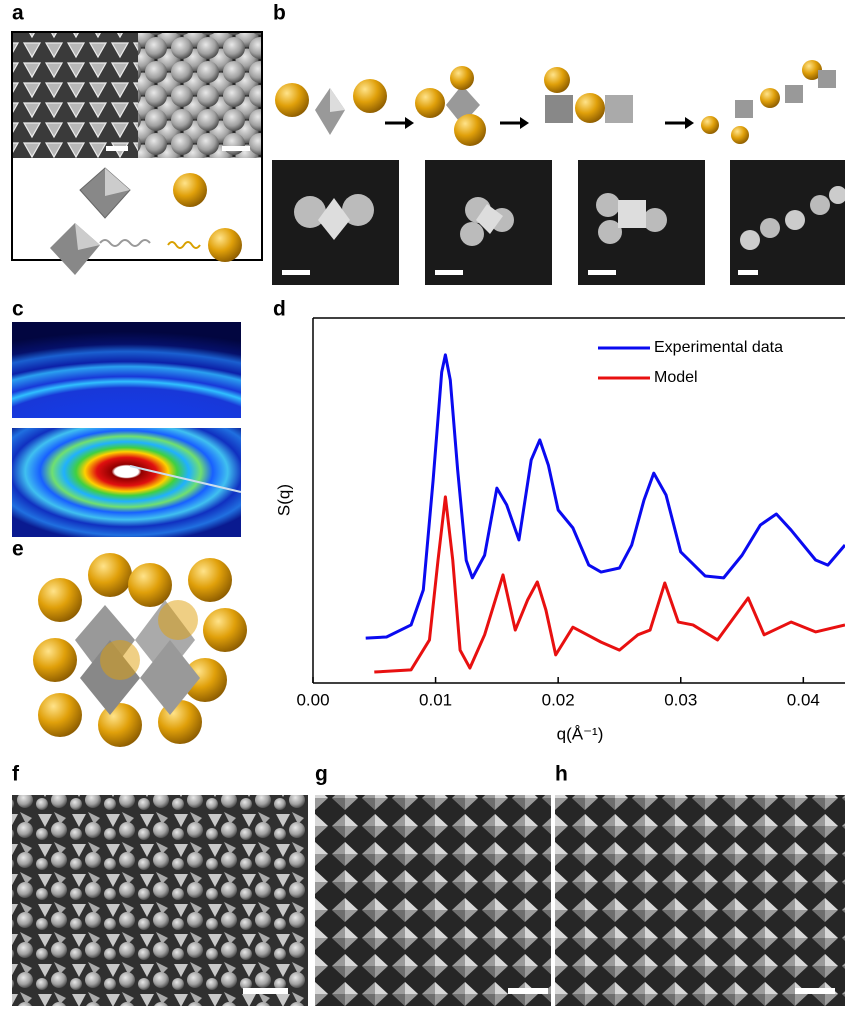 Image resolution: width=845 pixels, height=1011 pixels. What do you see at coordinates (803, 699) in the screenshot?
I see `x-tick-label: 0.04` at bounding box center [803, 699].